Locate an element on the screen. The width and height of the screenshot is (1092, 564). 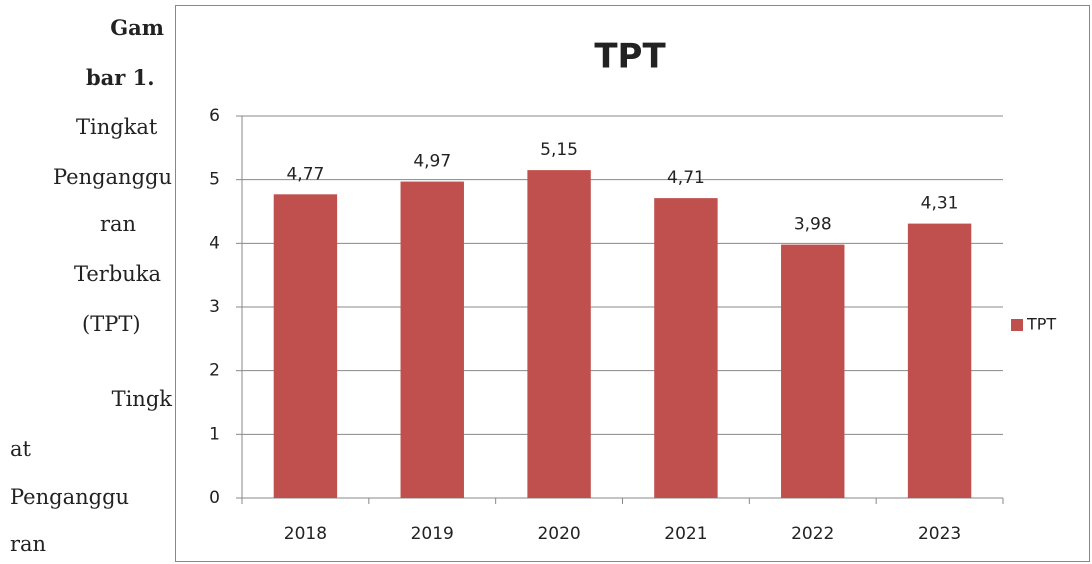
y-tick-label: 5 is located at coordinates (214, 180).